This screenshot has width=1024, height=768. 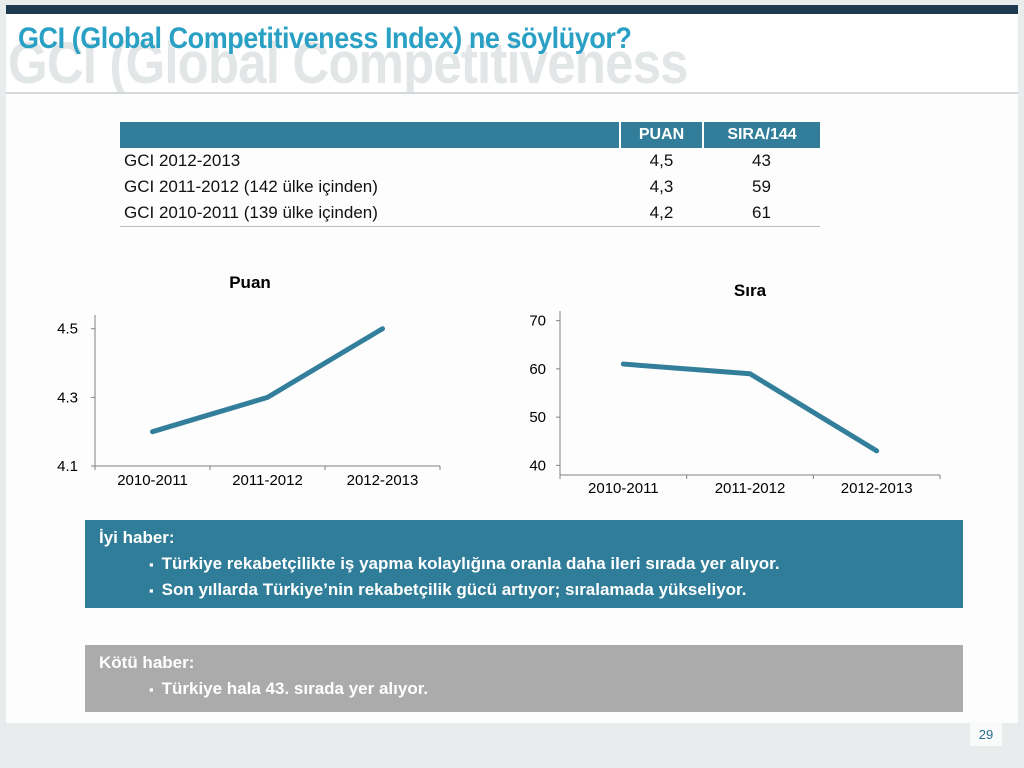 What do you see at coordinates (537, 369) in the screenshot?
I see `y-tick-label: 60` at bounding box center [537, 369].